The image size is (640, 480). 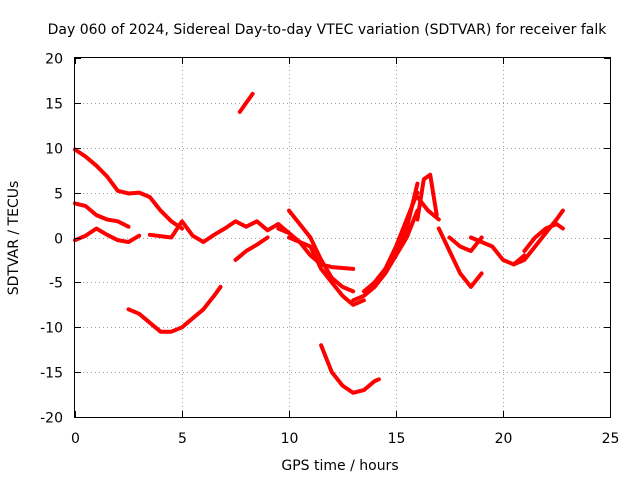 What do you see at coordinates (465, 244) in the screenshot?
I see `series-arc-late-a` at bounding box center [465, 244].